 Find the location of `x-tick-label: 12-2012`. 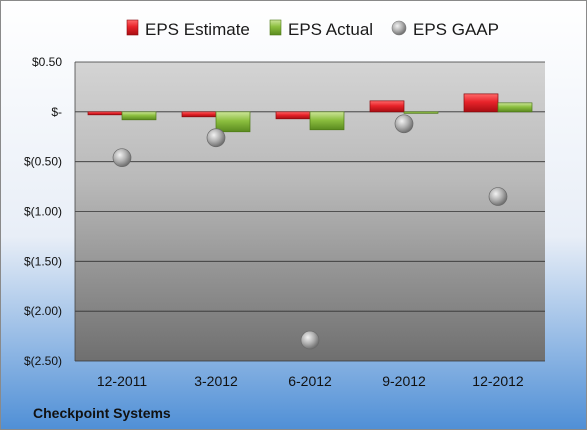

x-tick-label: 12-2012 is located at coordinates (498, 381).